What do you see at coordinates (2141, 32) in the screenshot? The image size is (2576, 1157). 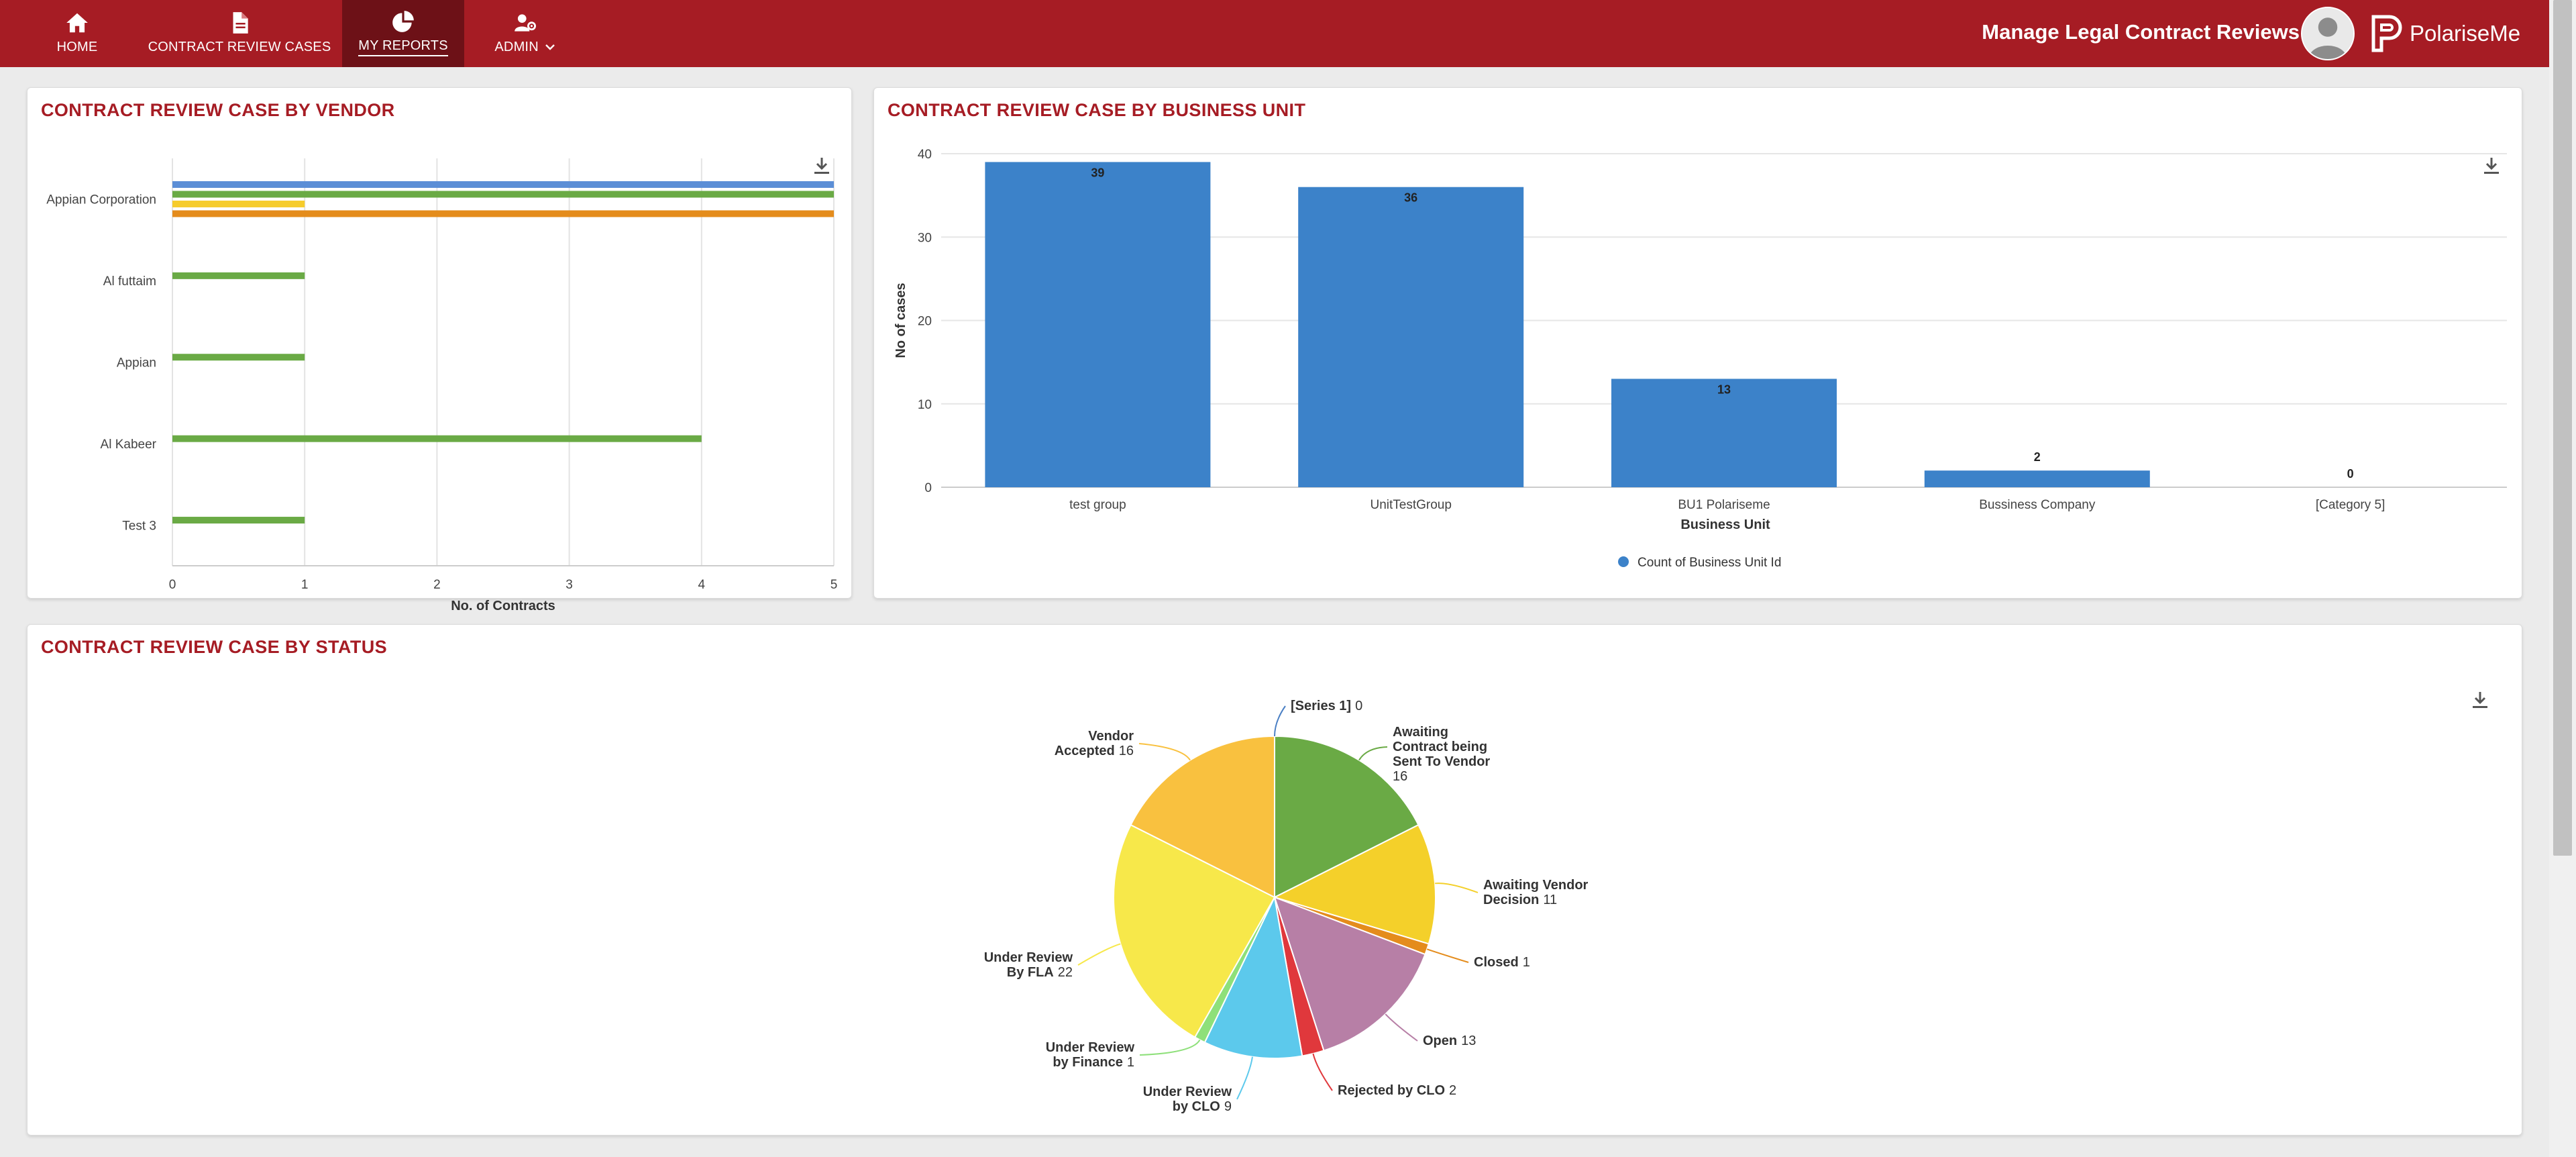 I see `app-title-dropdown: Manage Legal Contract Reviews` at bounding box center [2141, 32].